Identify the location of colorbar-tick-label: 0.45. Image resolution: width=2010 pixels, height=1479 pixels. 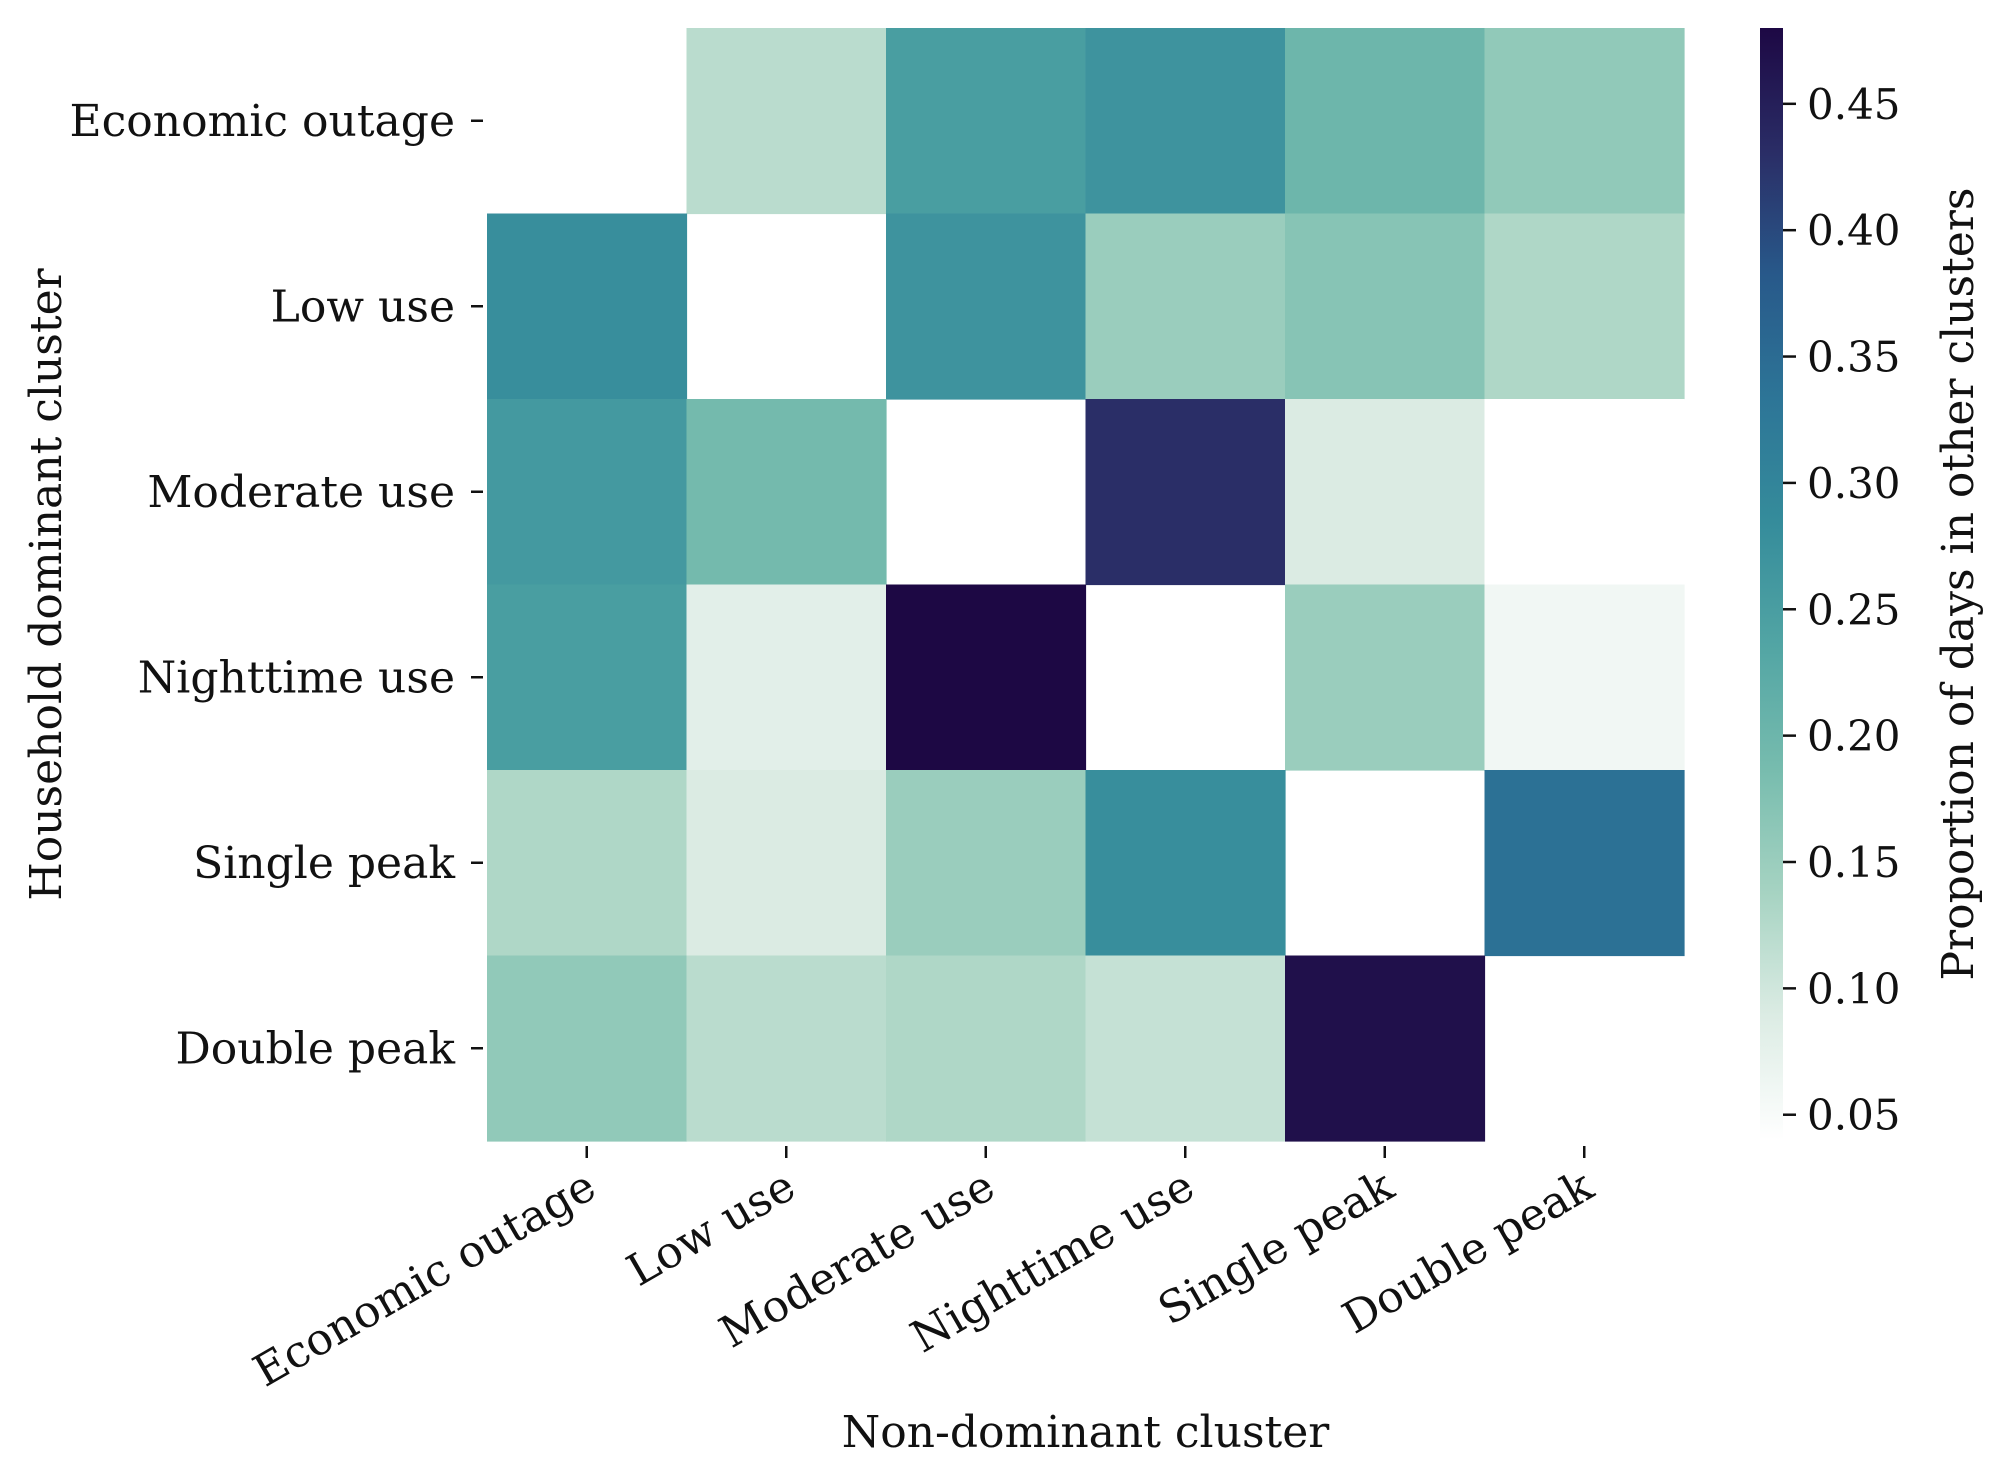
(1854, 104).